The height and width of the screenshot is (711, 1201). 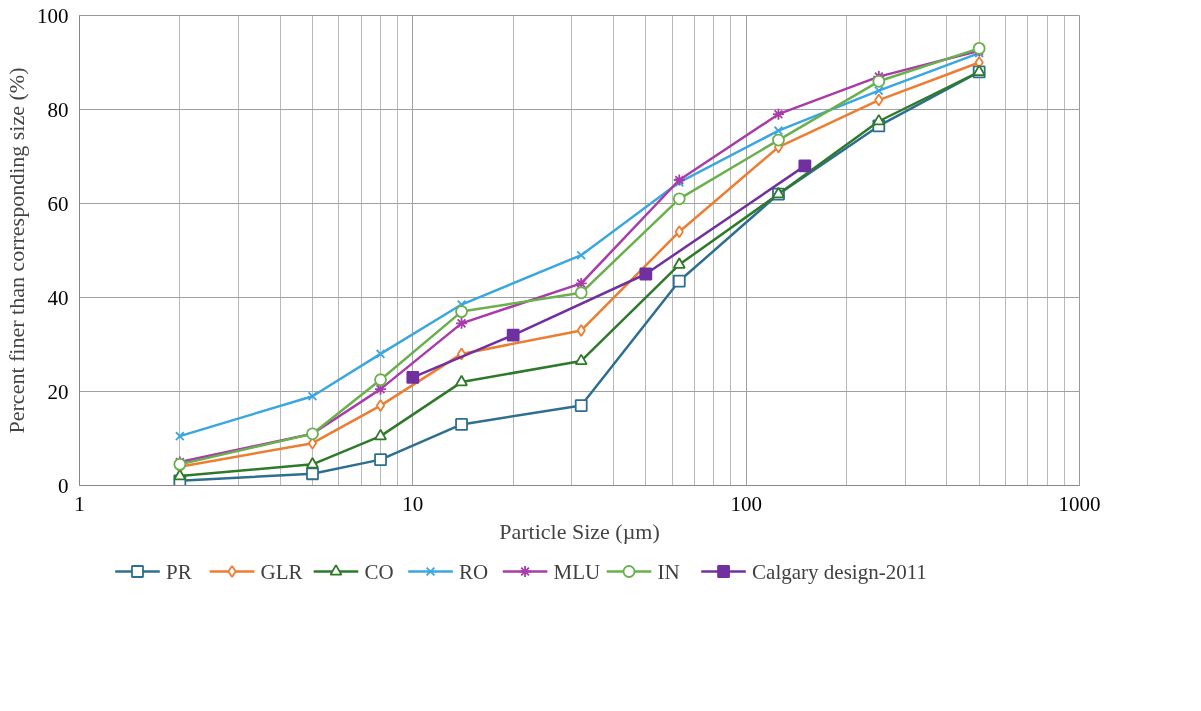 What do you see at coordinates (53, 15) in the screenshot?
I see `y-tick-label: 100` at bounding box center [53, 15].